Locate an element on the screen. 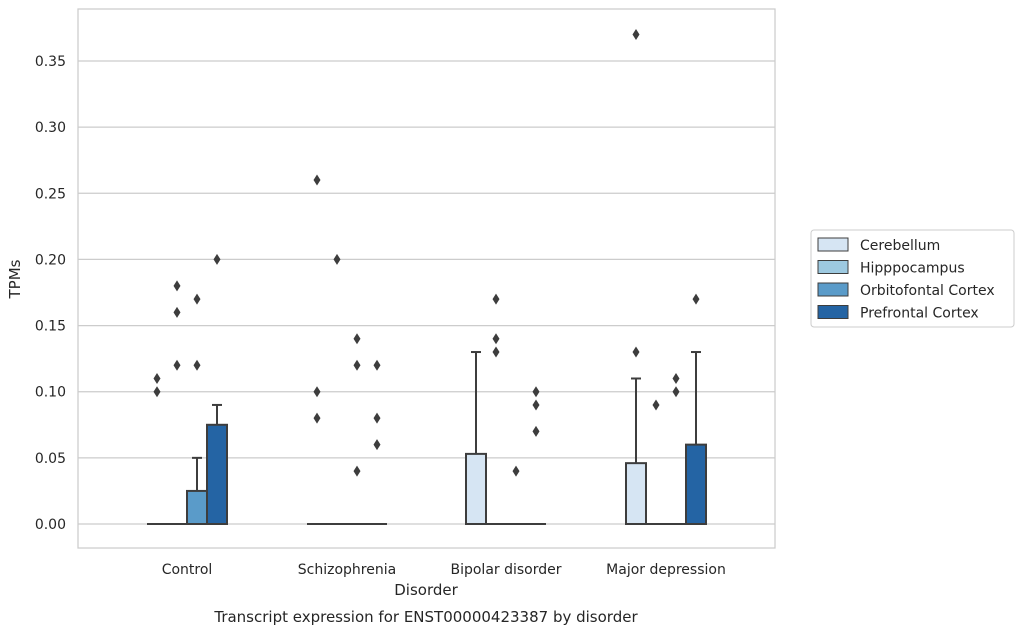 The height and width of the screenshot is (634, 1023). y-axis-ticks: 0.00 0.05 0.10 0.15 0.20 0.25 0.30 0.35 is located at coordinates (50, 293).